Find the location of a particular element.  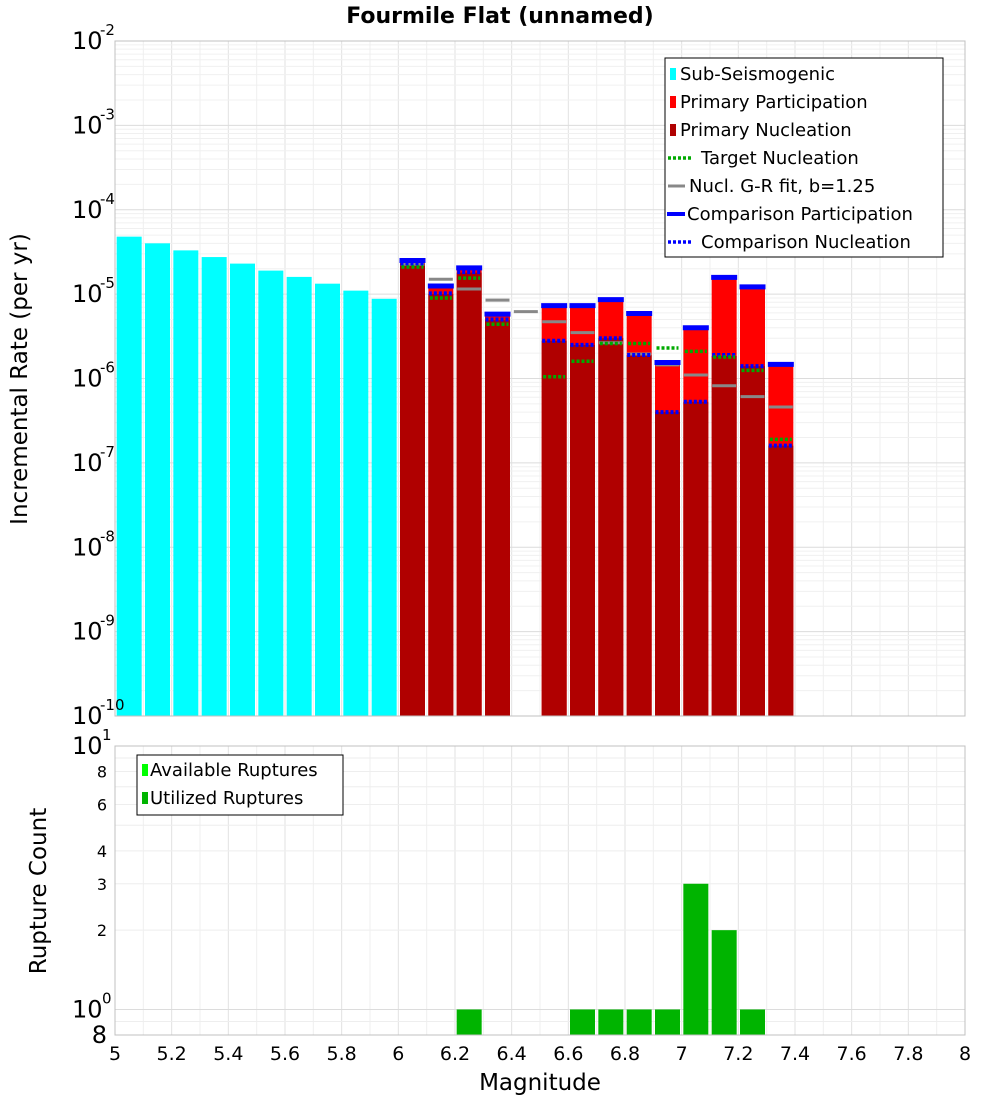

rupture-count-bars is located at coordinates (610, 959).